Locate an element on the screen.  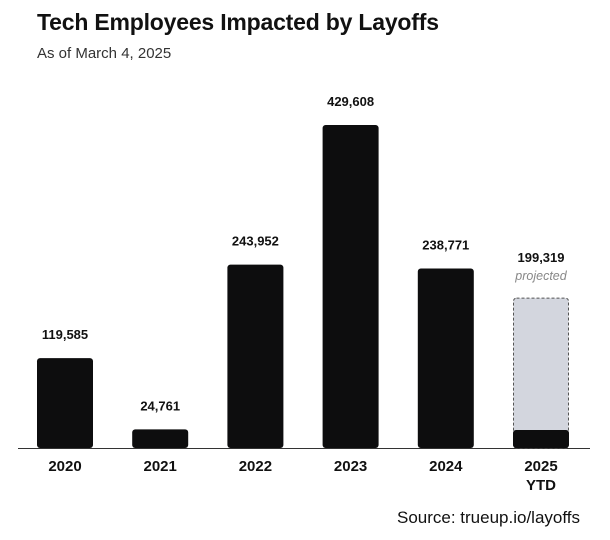
bar-value-label: 199,319 is located at coordinates (541, 257).